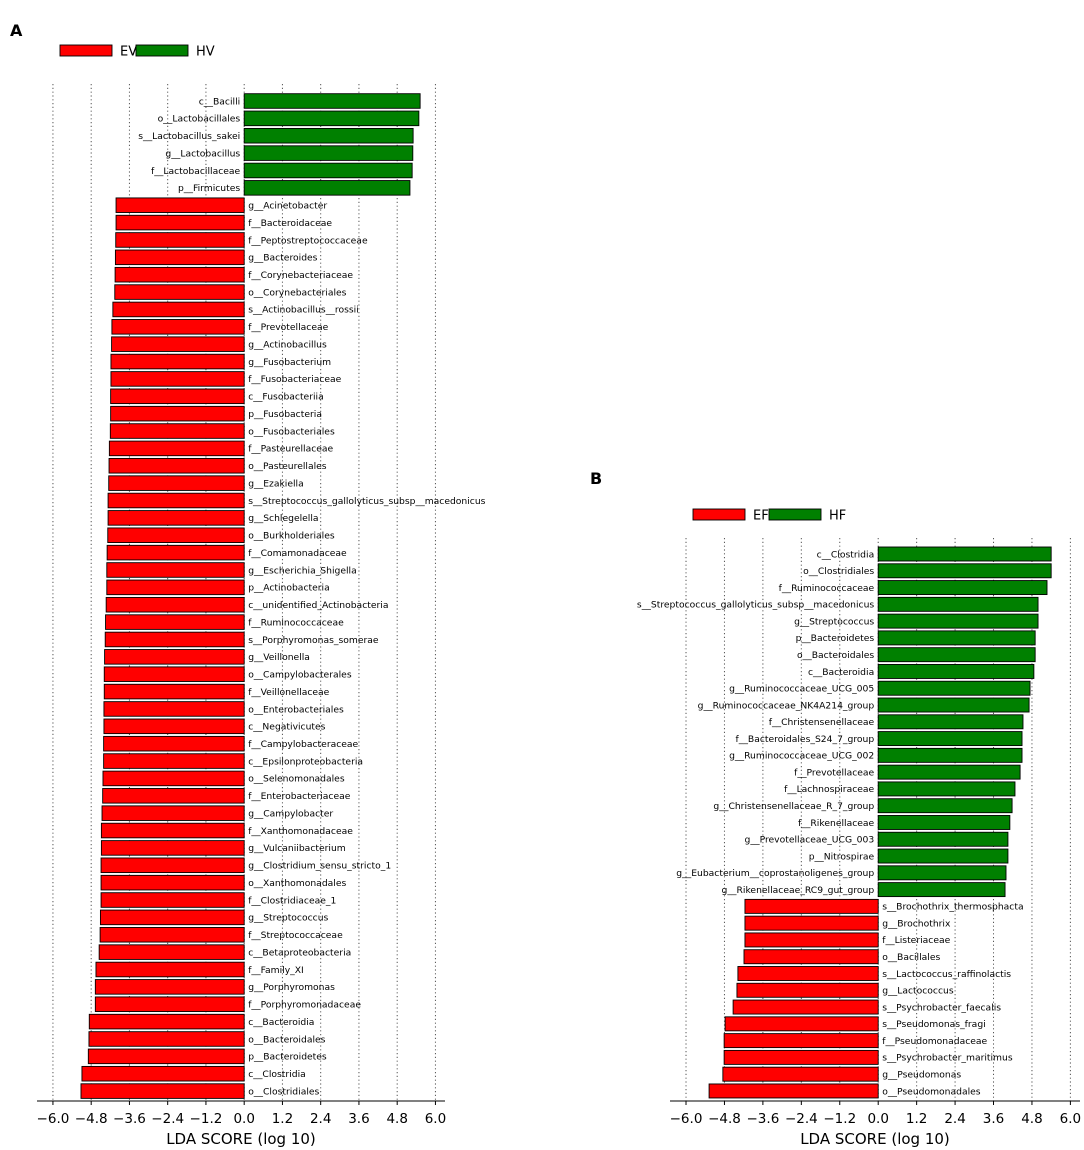  What do you see at coordinates (797, 890) in the screenshot?
I see `bar-label-b-20: g__Rikenellaceae_RC9_gut_group` at bounding box center [797, 890].